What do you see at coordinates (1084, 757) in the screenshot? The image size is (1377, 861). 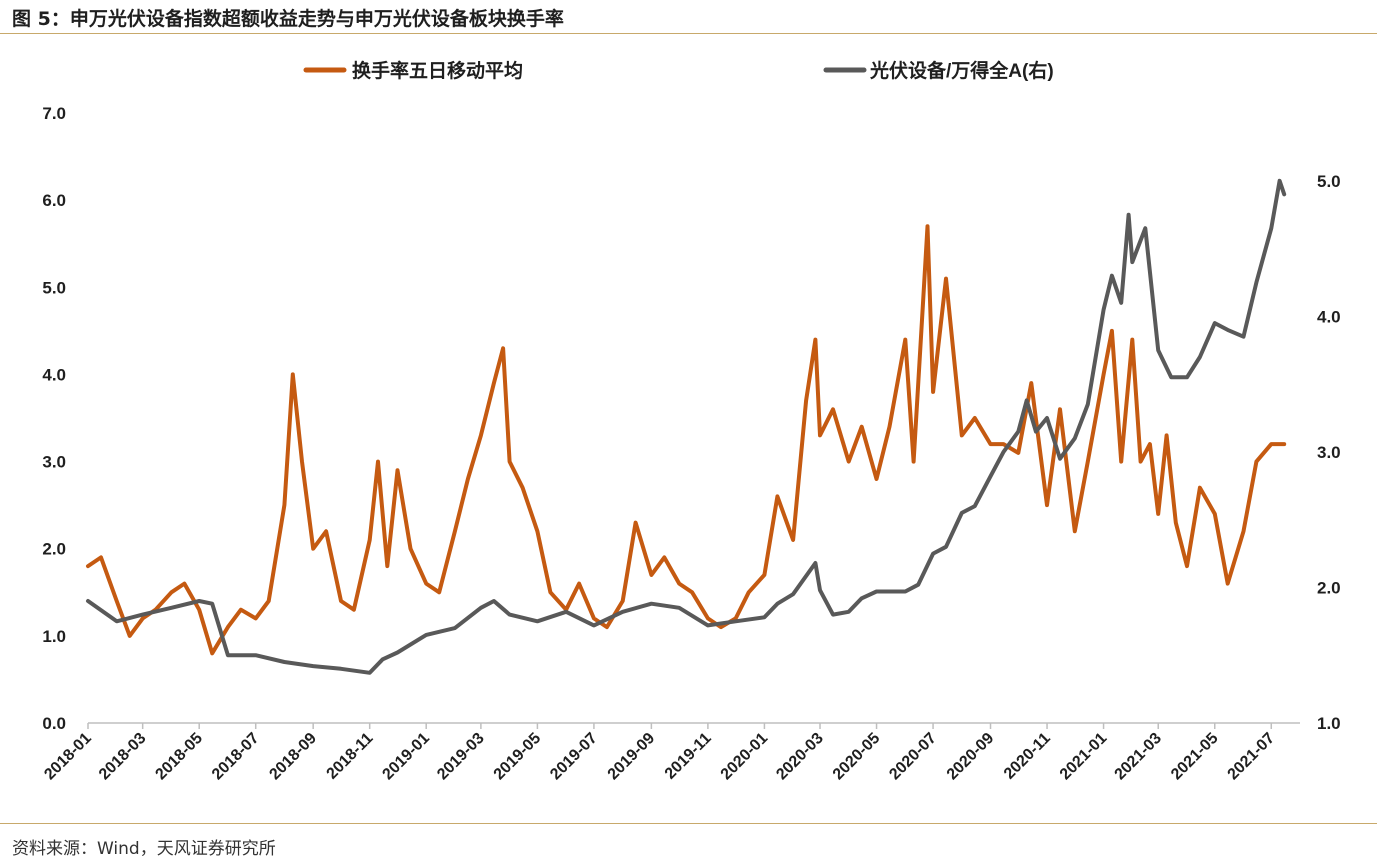 I see `x-tick-label: 2021-01` at bounding box center [1084, 757].